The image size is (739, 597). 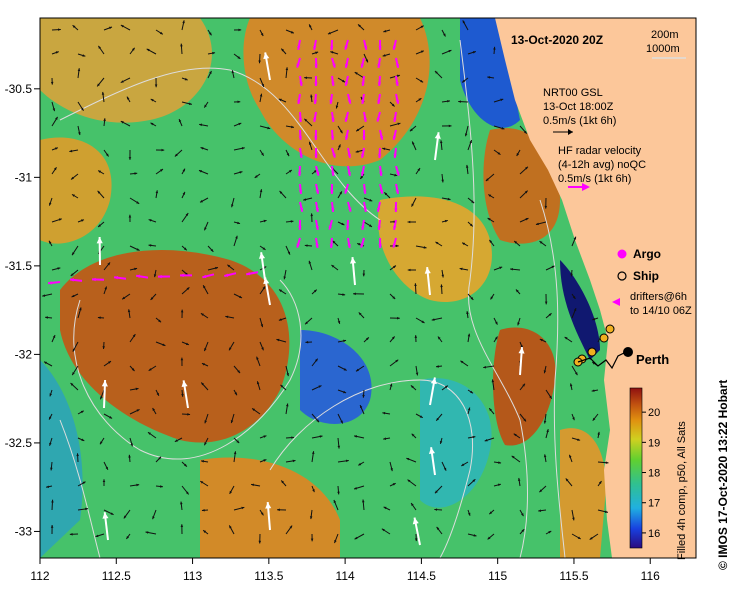 What do you see at coordinates (622, 254) in the screenshot?
I see `argo-symbol` at bounding box center [622, 254].